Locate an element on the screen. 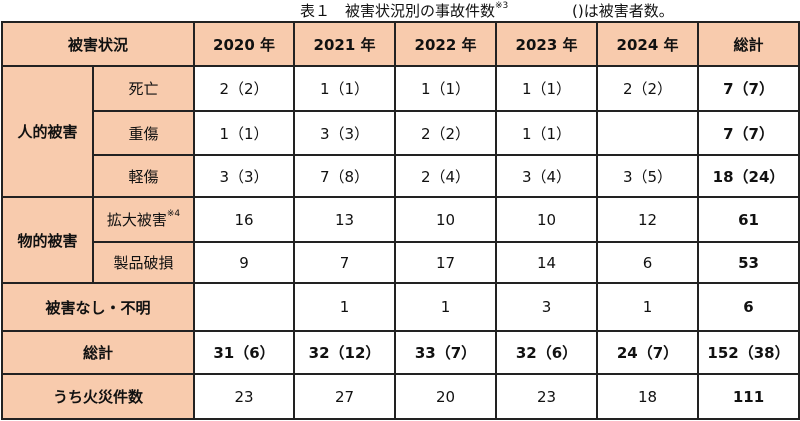 This screenshot has height=421, width=800. cell: 32（12） is located at coordinates (345, 352).